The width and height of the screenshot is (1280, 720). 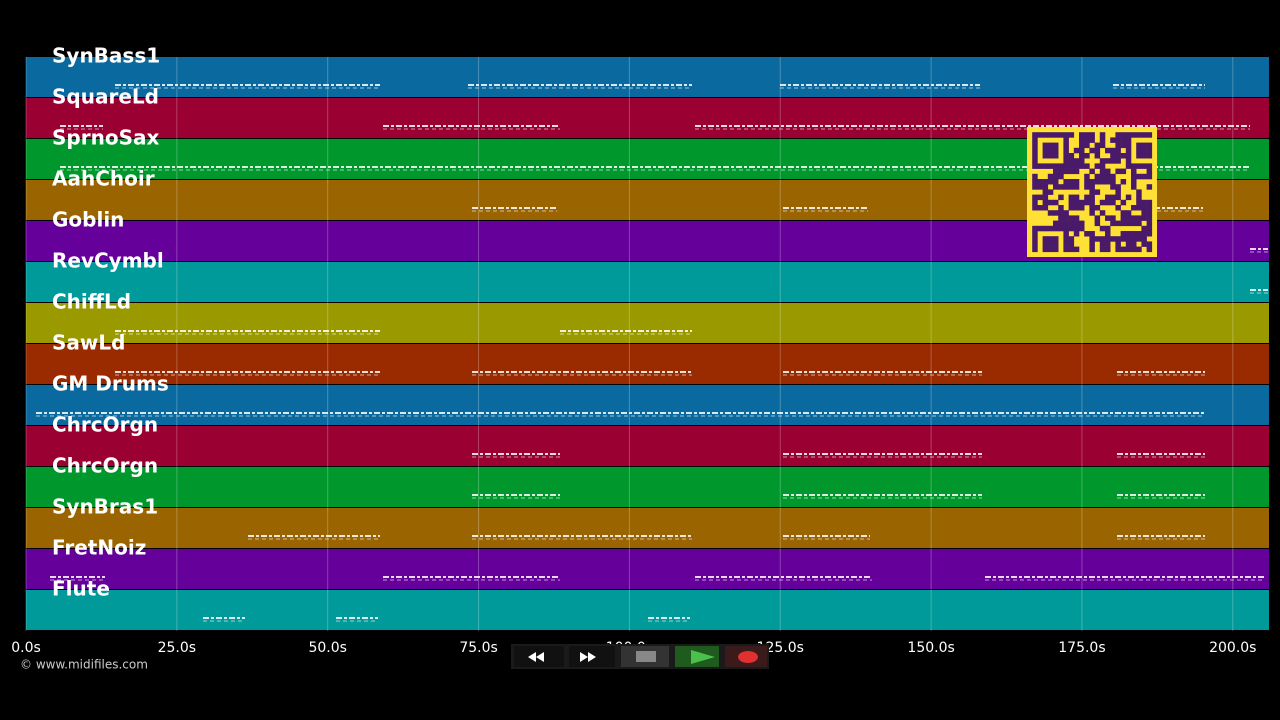 I want to click on time-tick-label: 0.0s, so click(x=26, y=648).